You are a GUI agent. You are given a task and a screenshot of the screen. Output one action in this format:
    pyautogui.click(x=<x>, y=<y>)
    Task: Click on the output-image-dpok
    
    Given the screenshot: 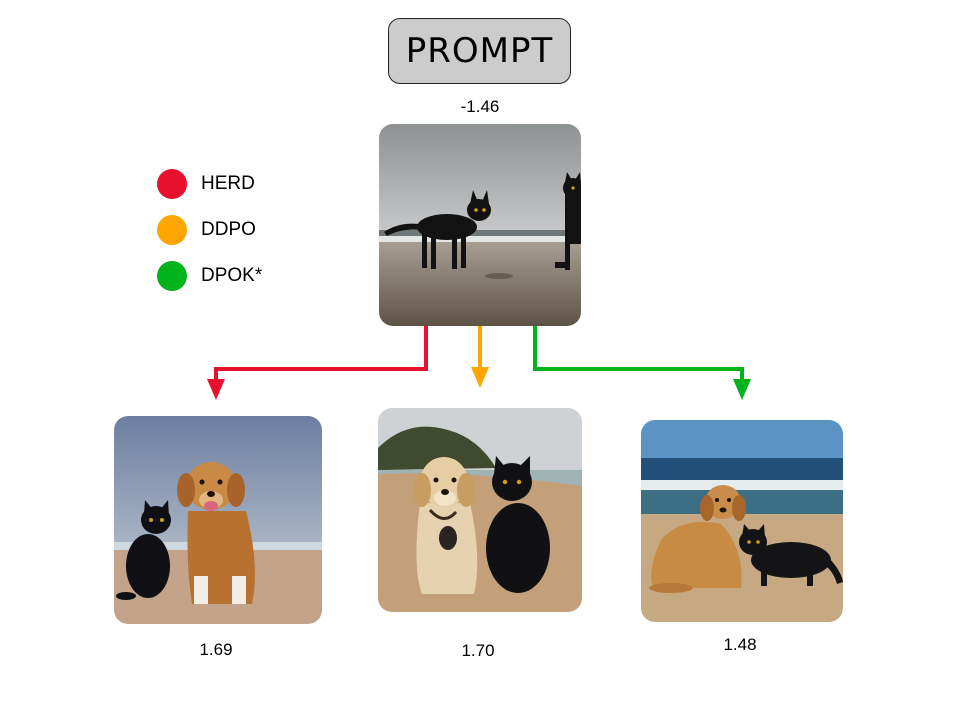 What is the action you would take?
    pyautogui.click(x=742, y=521)
    